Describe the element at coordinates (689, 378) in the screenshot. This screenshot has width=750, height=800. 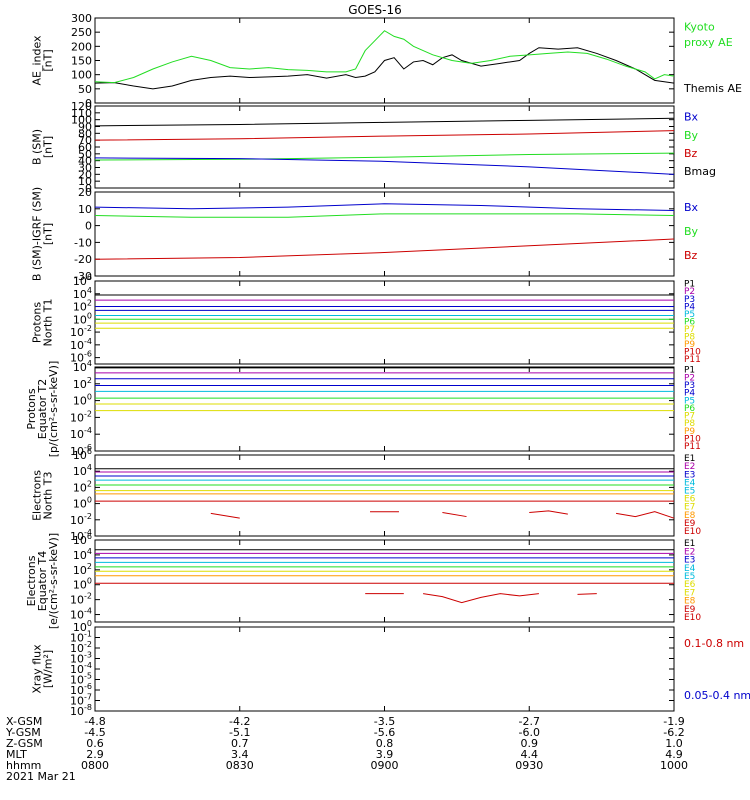
I see `legend-p2: P2` at that location.